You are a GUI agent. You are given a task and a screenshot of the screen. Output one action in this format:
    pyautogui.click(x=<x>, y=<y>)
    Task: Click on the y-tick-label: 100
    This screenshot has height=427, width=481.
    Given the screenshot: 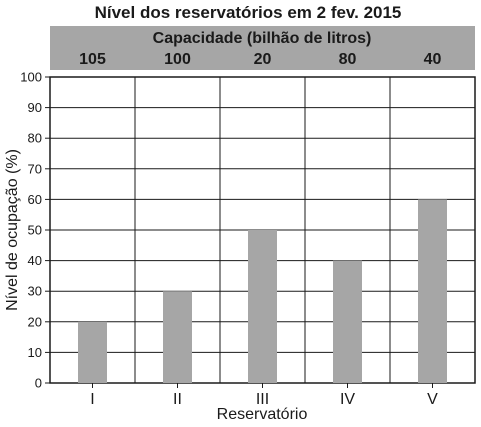 What is the action you would take?
    pyautogui.click(x=31, y=77)
    